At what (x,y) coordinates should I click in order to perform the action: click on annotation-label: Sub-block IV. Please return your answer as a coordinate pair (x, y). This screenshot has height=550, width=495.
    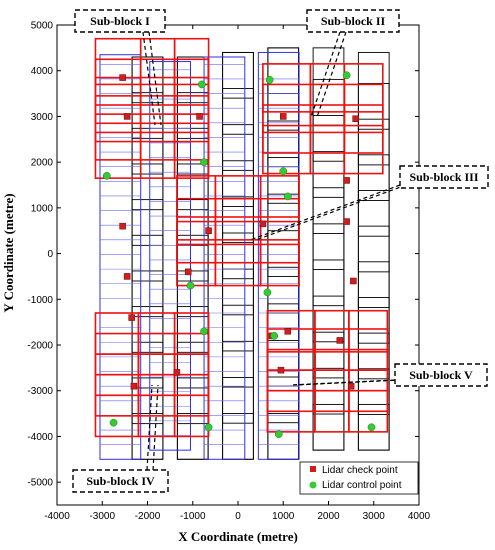
    Looking at the image, I should click on (120, 481).